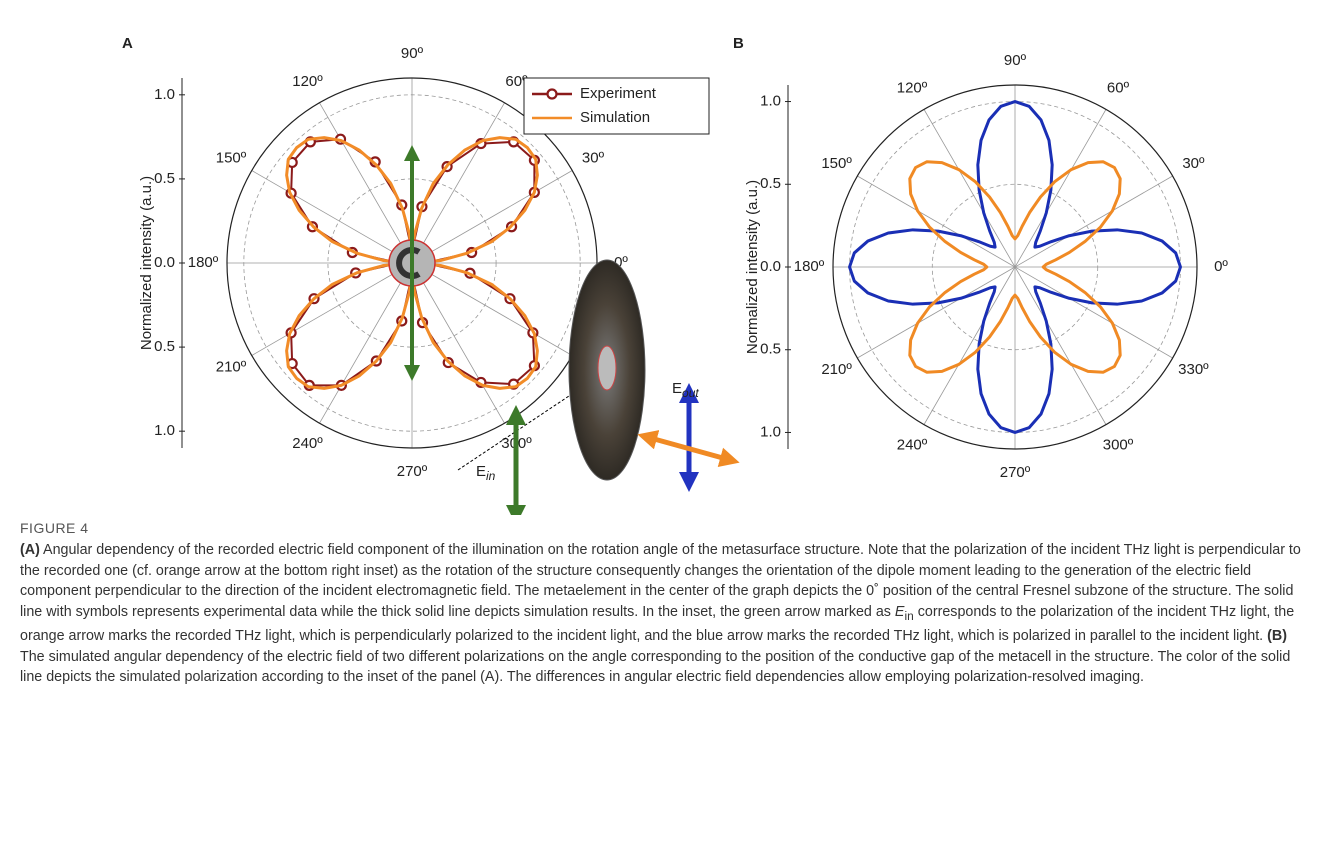 The width and height of the screenshot is (1330, 867). I want to click on legend: Experiment Simulation, so click(616, 106).